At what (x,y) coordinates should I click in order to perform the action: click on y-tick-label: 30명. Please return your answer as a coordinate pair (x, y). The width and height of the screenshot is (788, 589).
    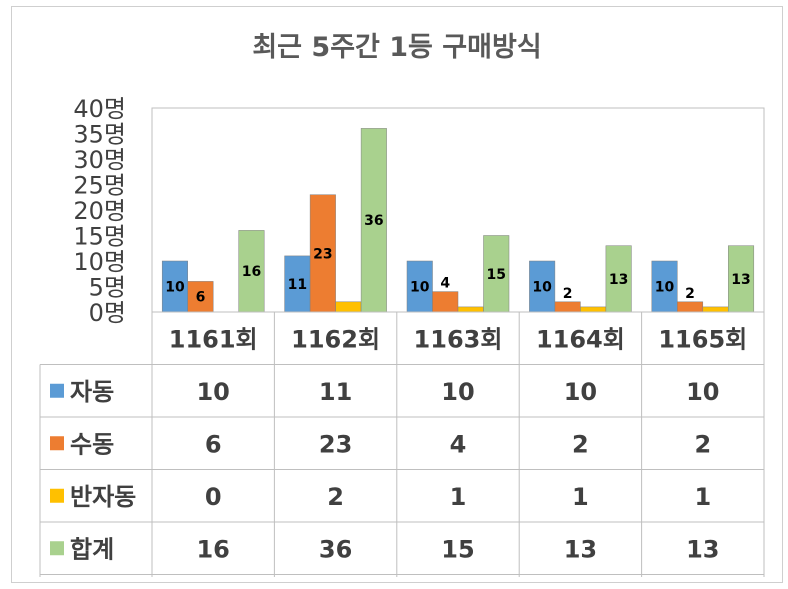
    Looking at the image, I should click on (99, 160).